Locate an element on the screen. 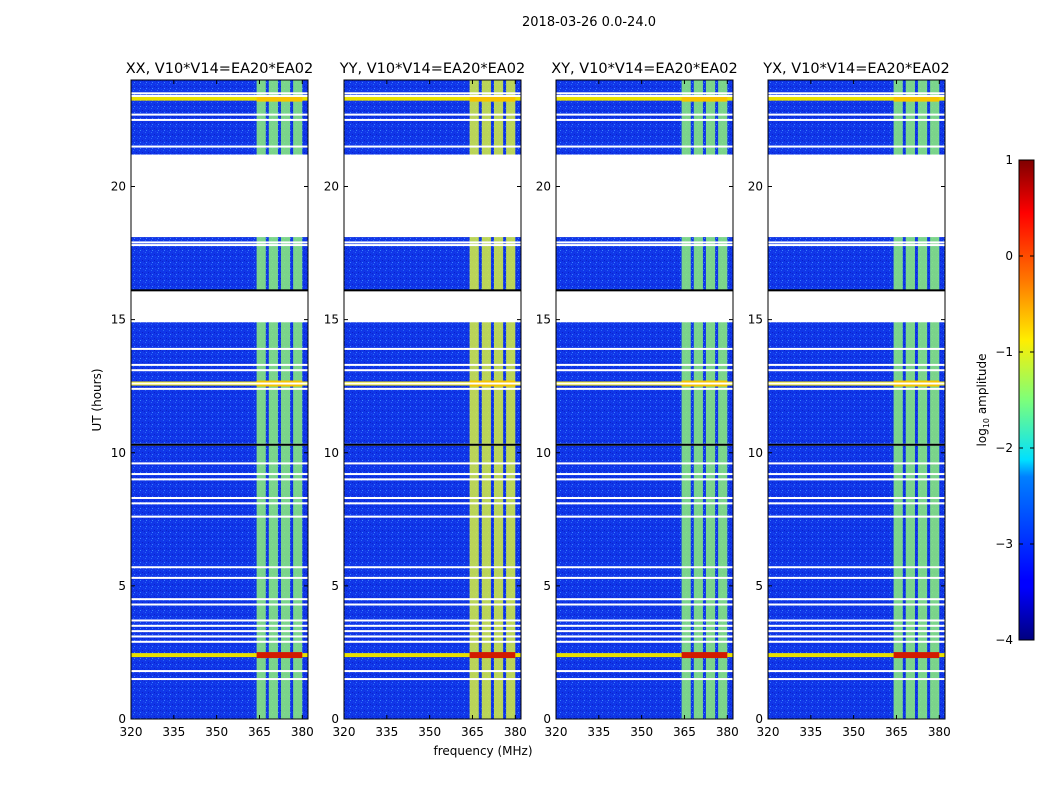 The image size is (1050, 800). panel-title: YX, V10*V14=EA20*EA02 is located at coordinates (855, 69).